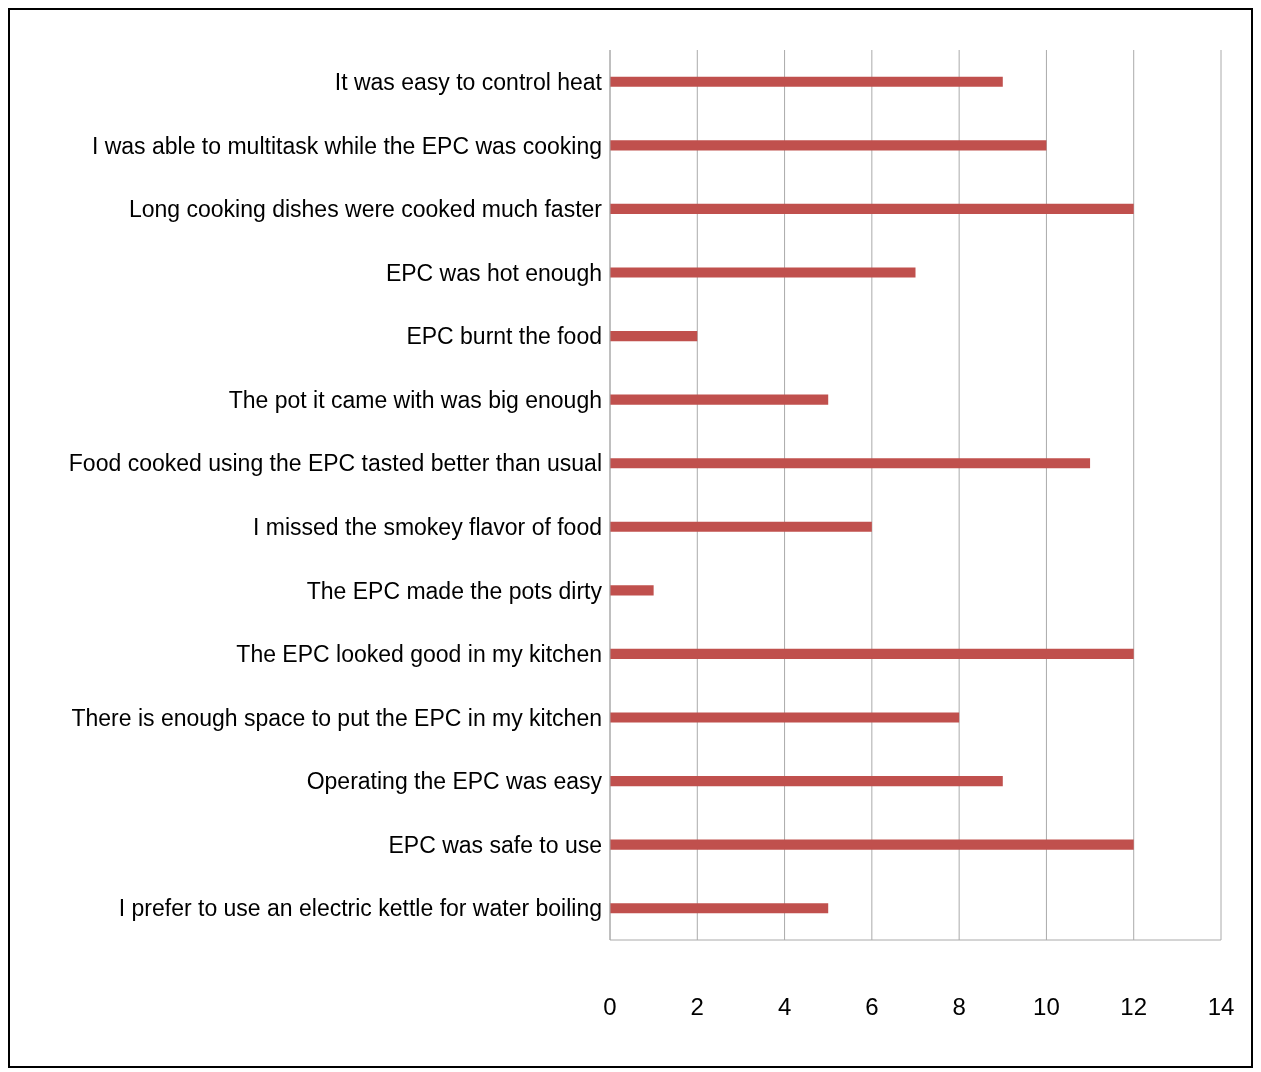 This screenshot has width=1261, height=1072. What do you see at coordinates (784, 1007) in the screenshot?
I see `x-tick-label: 4` at bounding box center [784, 1007].